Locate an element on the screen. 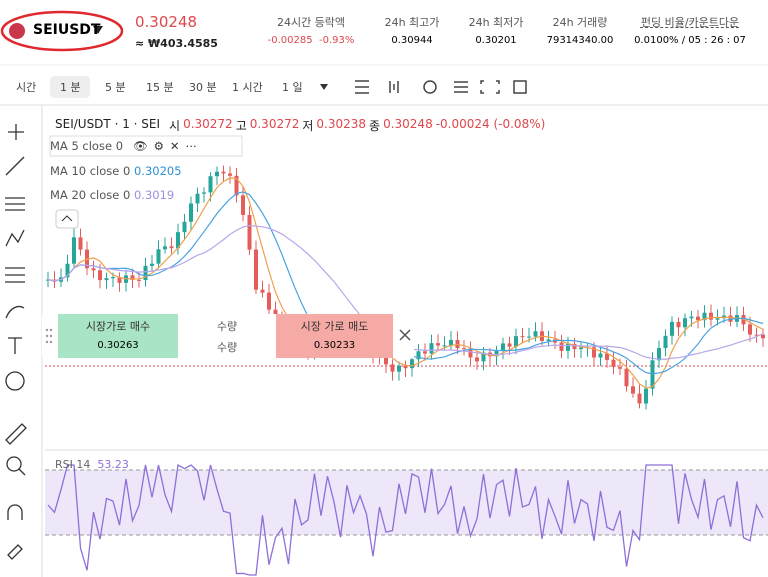 This screenshot has height=577, width=768. coin-logo is located at coordinates (17, 31).